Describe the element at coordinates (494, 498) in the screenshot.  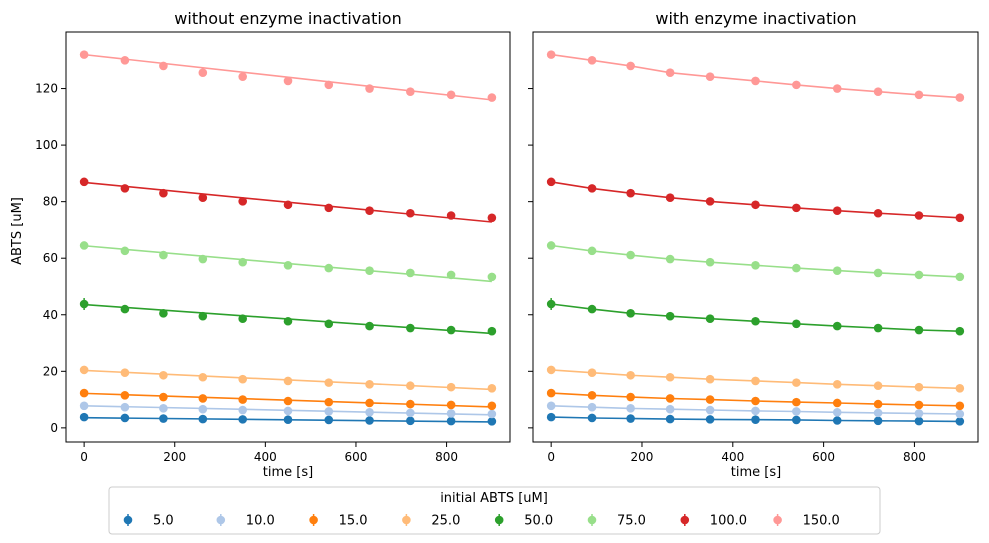
I see `legend-title: initial ABTS [uM]` at that location.